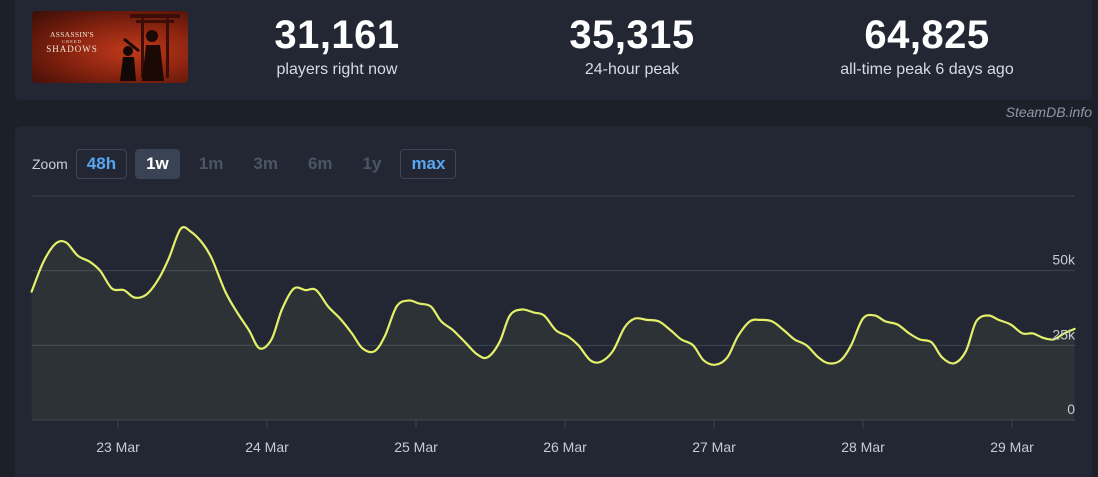  I want to click on zoom-max-button: max, so click(428, 164).